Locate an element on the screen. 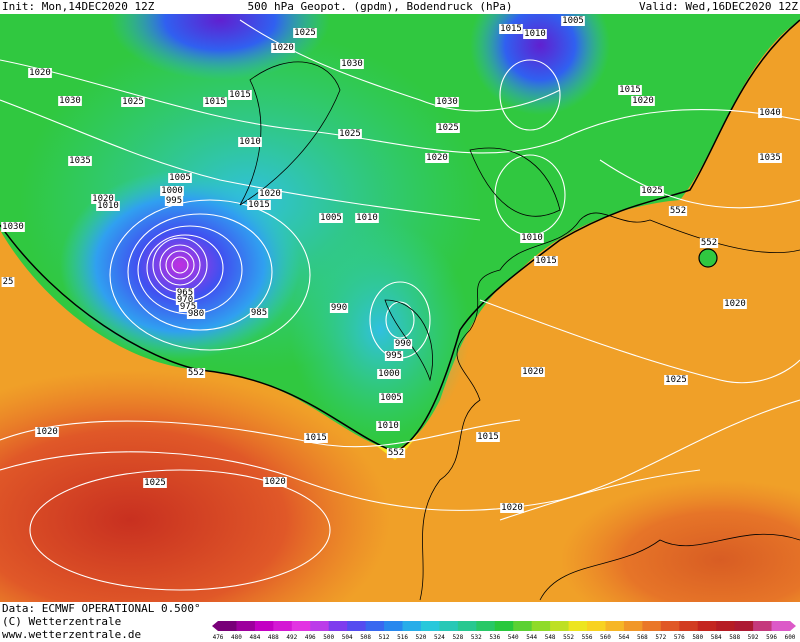 This screenshot has height=642, width=800. colorbar-tick-label: 556 is located at coordinates (587, 637).